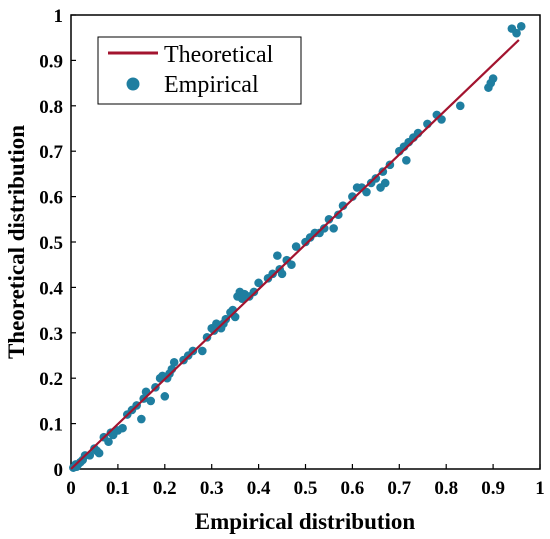  I want to click on y-axis-title: Theoretical distribution, so click(16, 242).